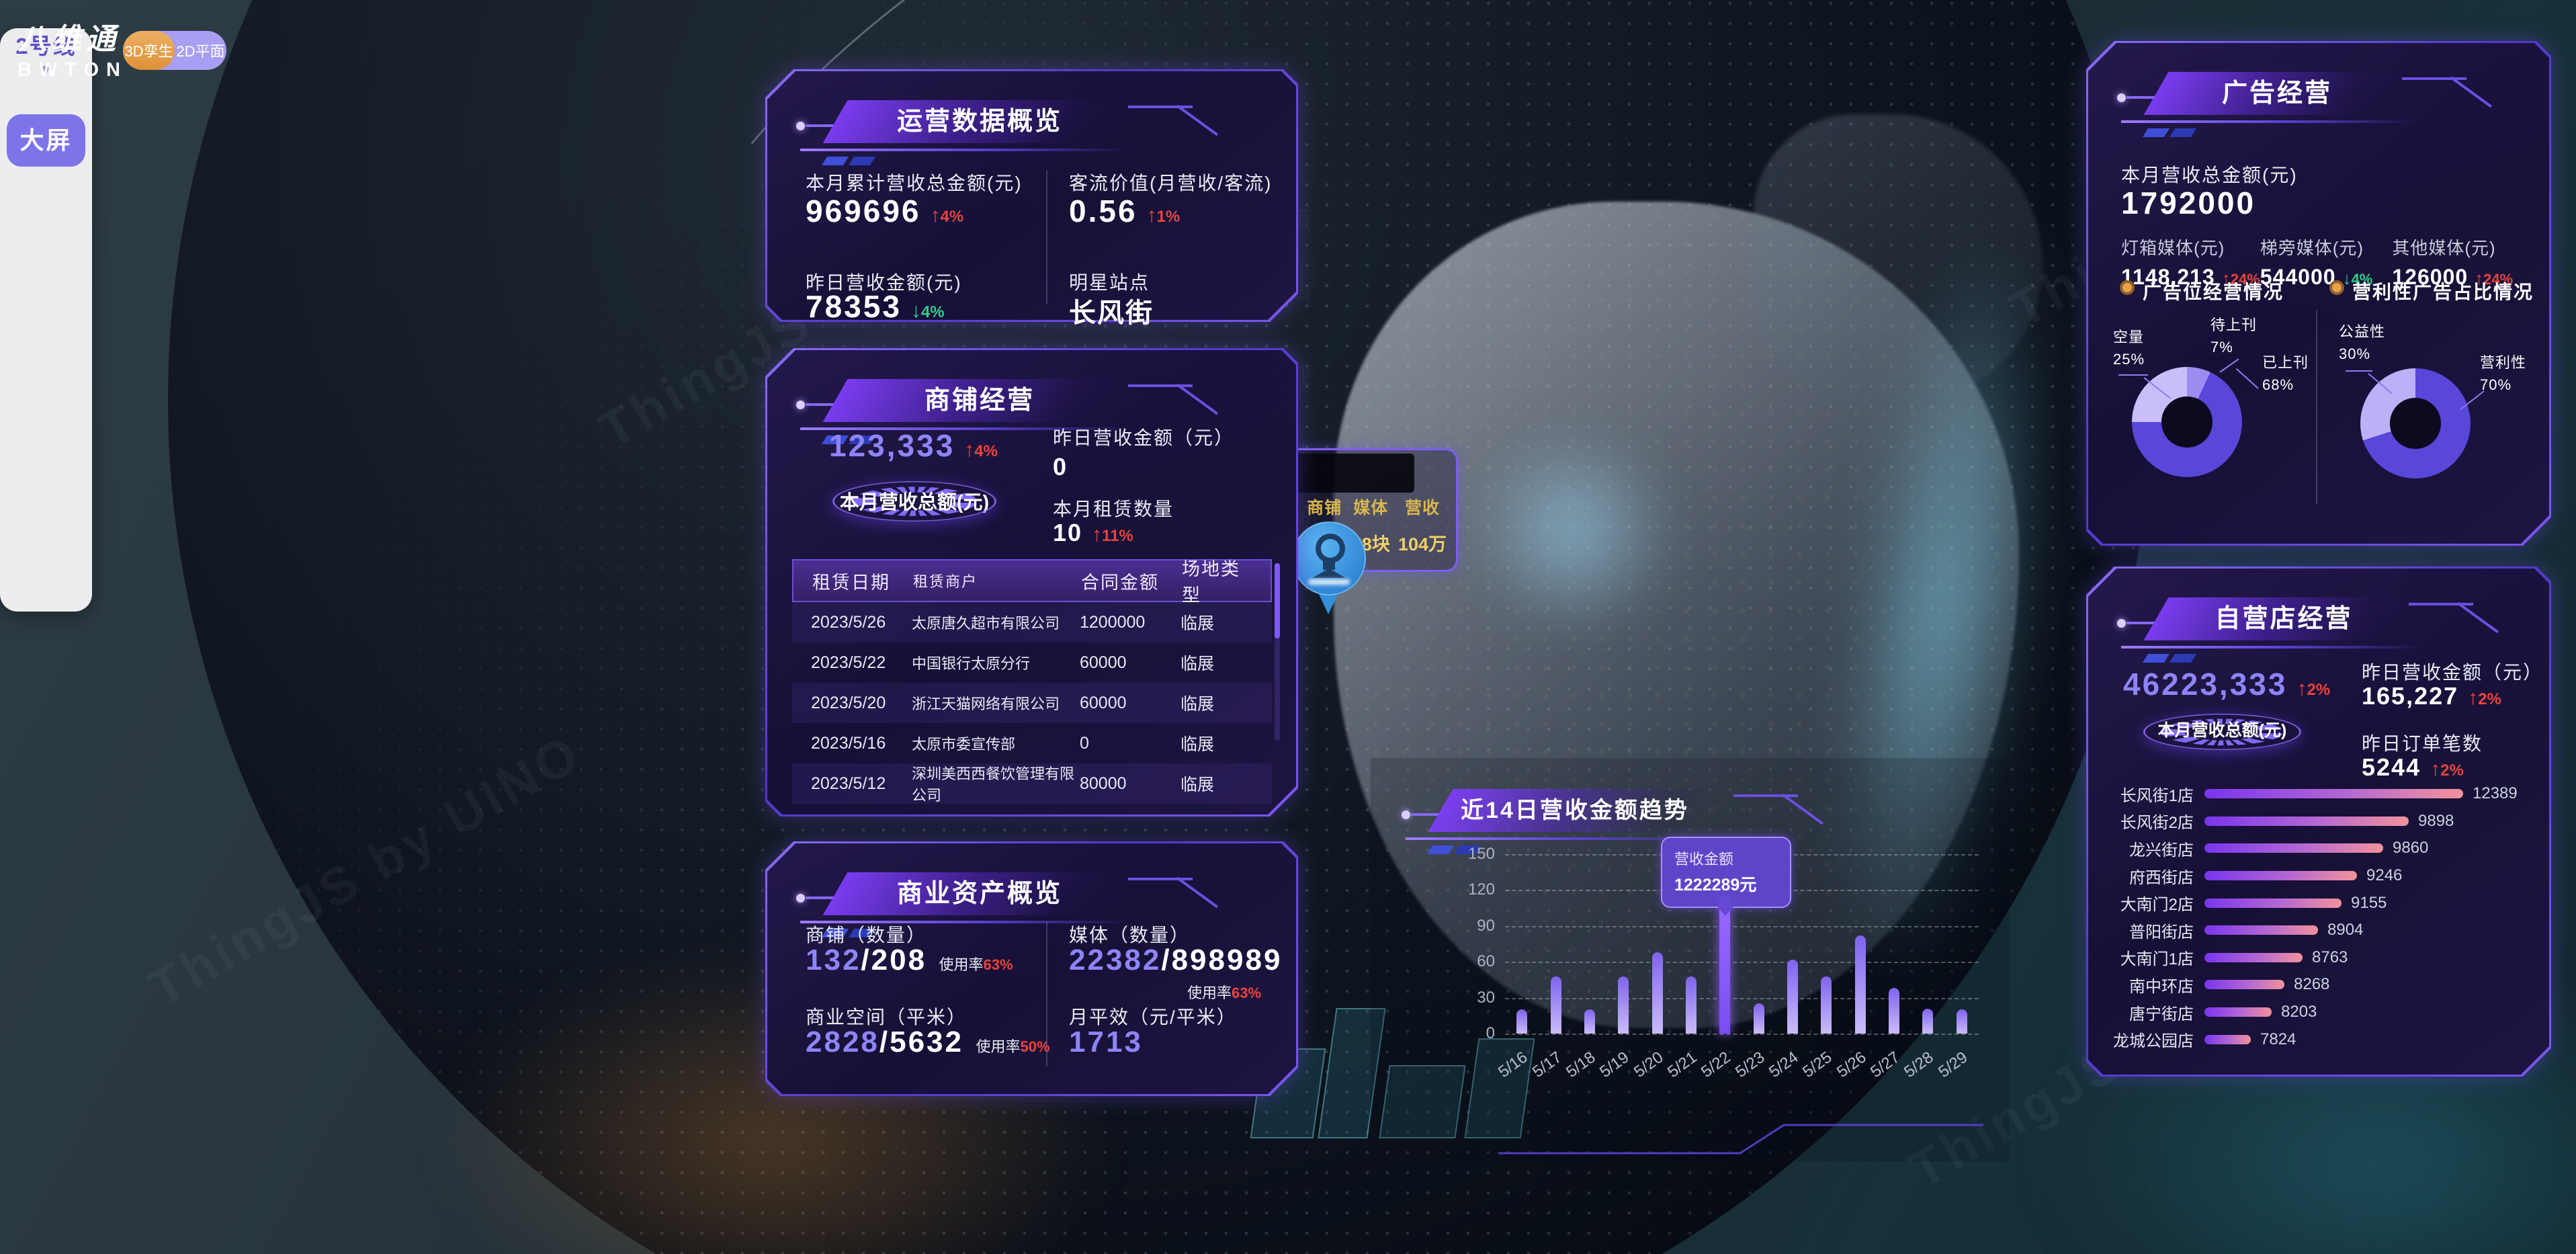 This screenshot has width=2576, height=1254. Describe the element at coordinates (1111, 313) in the screenshot. I see `star-station-value: 长风街` at that location.